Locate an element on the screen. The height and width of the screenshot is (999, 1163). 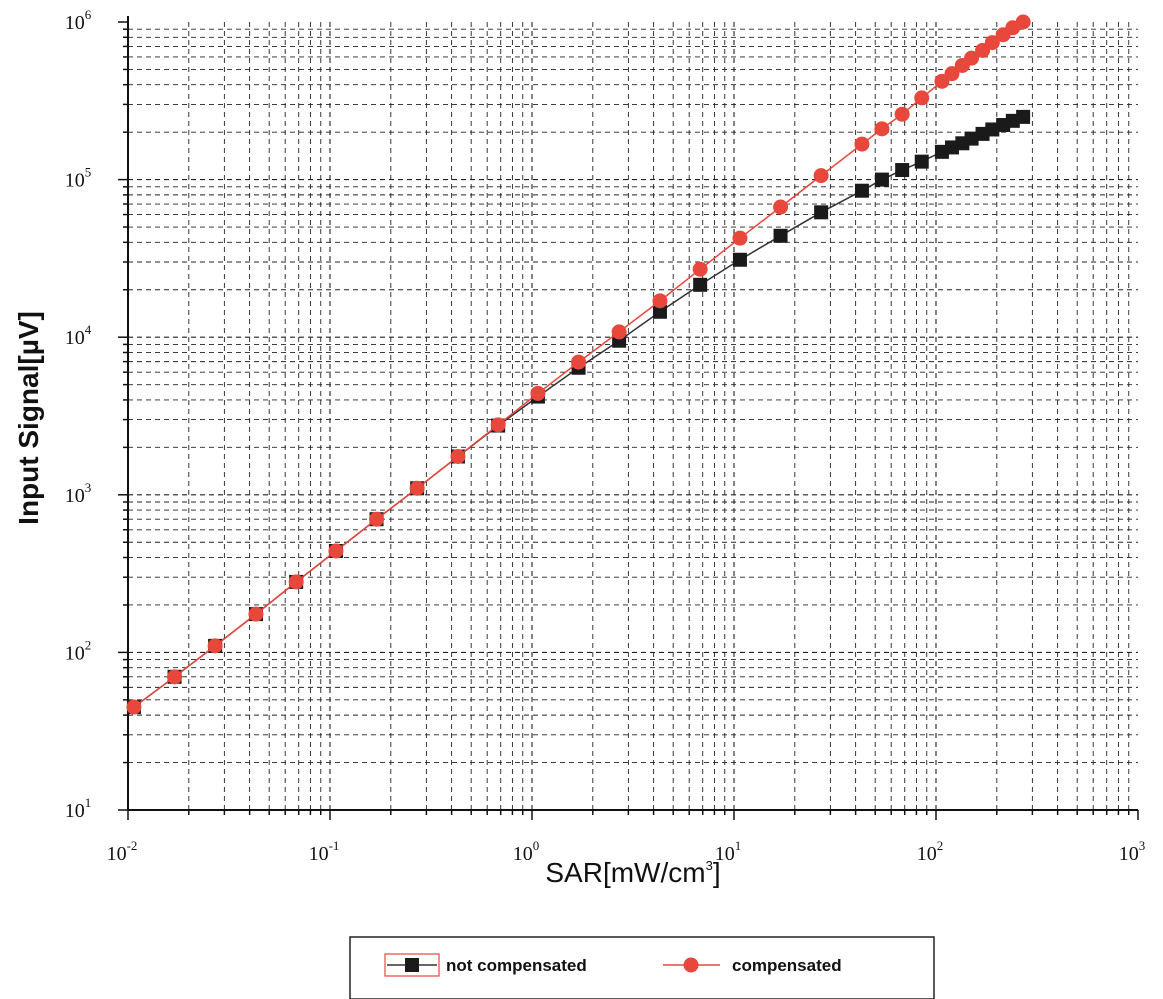
x-tick-label: 10⁻¹ is located at coordinates (324, 851).